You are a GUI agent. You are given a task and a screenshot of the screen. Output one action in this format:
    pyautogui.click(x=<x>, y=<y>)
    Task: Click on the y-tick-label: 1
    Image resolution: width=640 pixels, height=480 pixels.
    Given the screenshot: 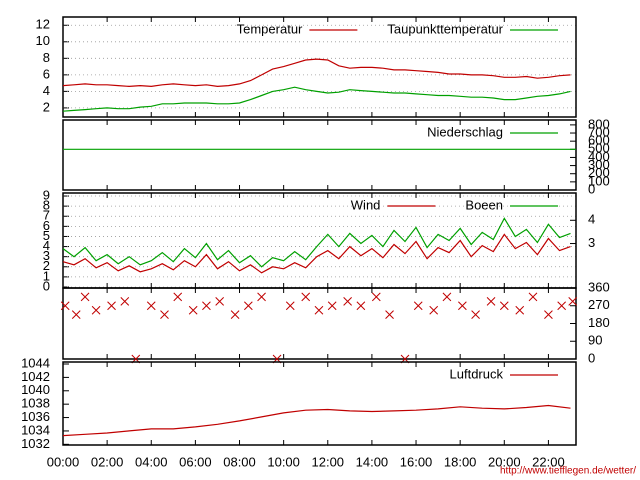 What is the action you would take?
    pyautogui.click(x=46, y=275)
    